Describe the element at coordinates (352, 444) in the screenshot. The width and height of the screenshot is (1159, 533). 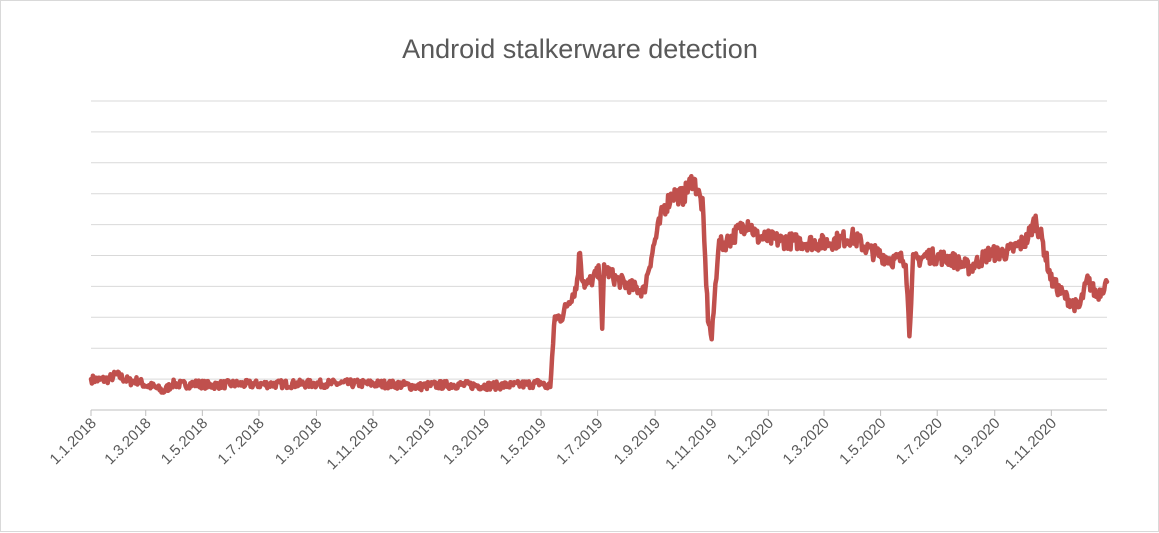
I see `x-tick-label: 1.11.2018` at that location.